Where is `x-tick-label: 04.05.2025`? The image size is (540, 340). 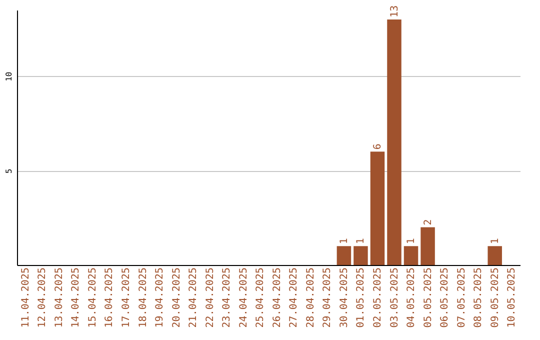 x-tick-label: 04.05.2025 is located at coordinates (412, 298).